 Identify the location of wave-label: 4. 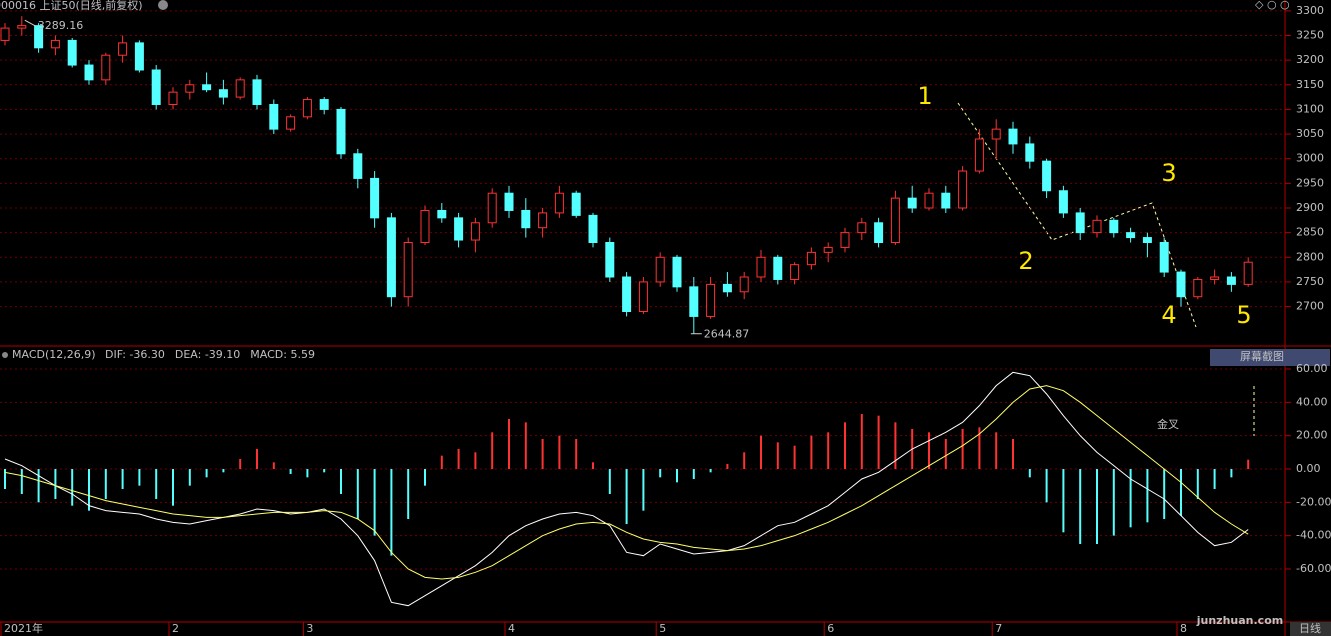
(1168, 315).